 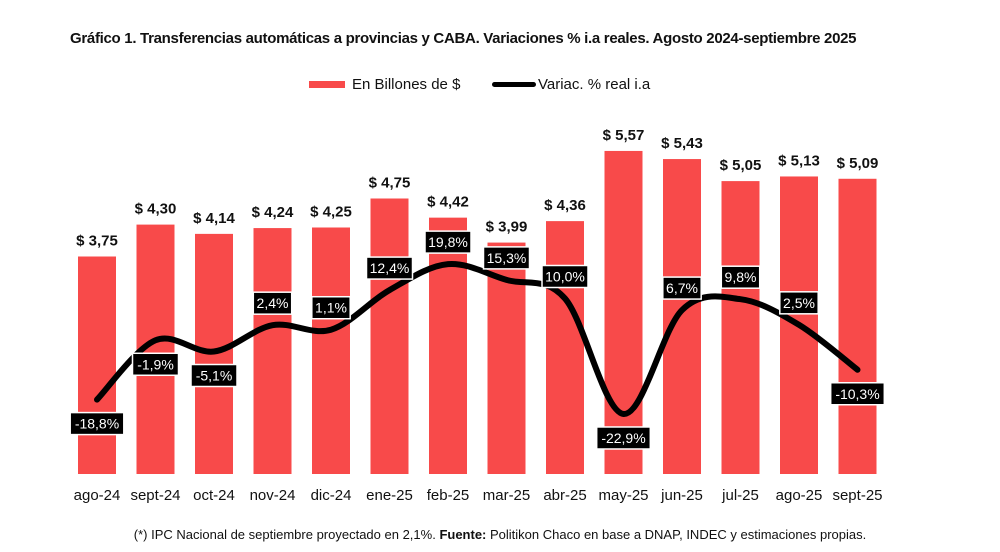 What do you see at coordinates (463, 534) in the screenshot?
I see `footnote-source-label: Fuente:` at bounding box center [463, 534].